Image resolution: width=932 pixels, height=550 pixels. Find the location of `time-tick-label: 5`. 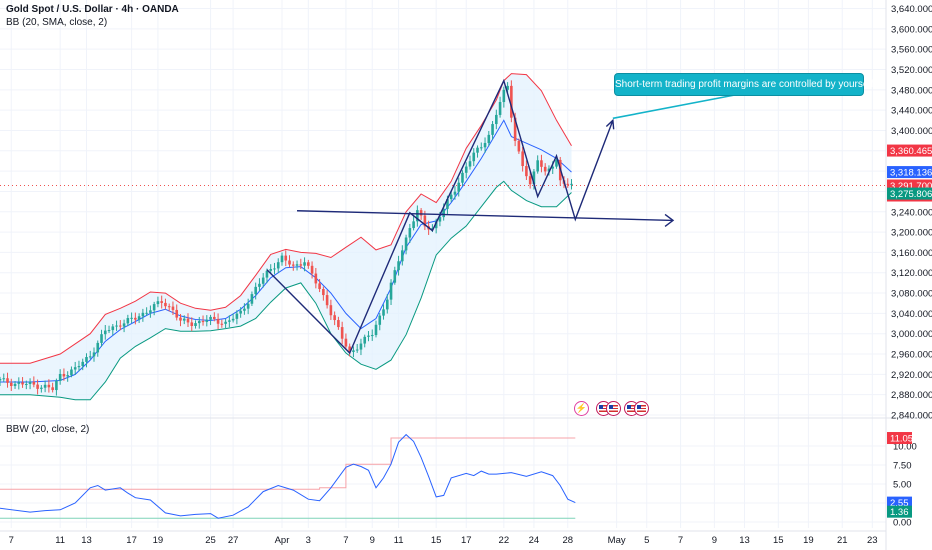

time-tick-label: 5 is located at coordinates (646, 540).